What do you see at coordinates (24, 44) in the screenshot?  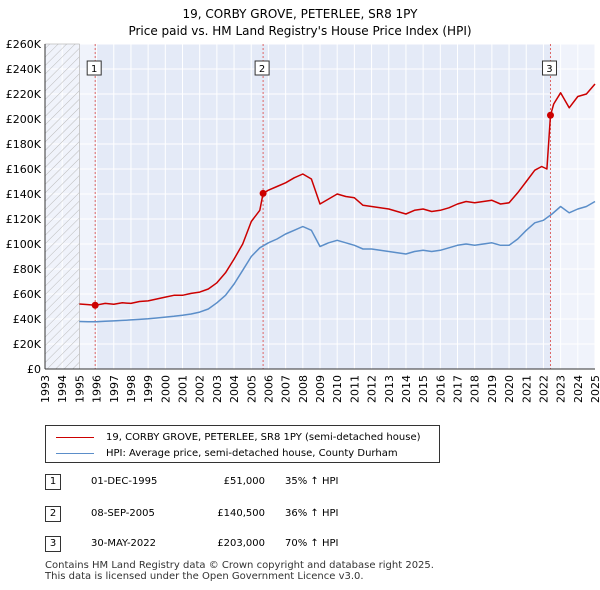 I see `y-tick-label: £260K` at bounding box center [24, 44].